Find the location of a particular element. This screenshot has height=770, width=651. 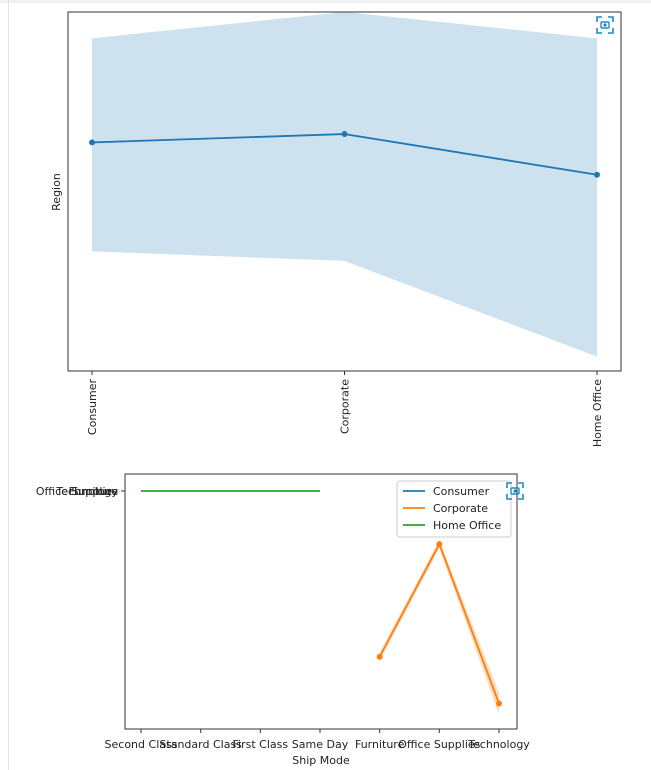

legend-label: Home Office is located at coordinates (467, 525).